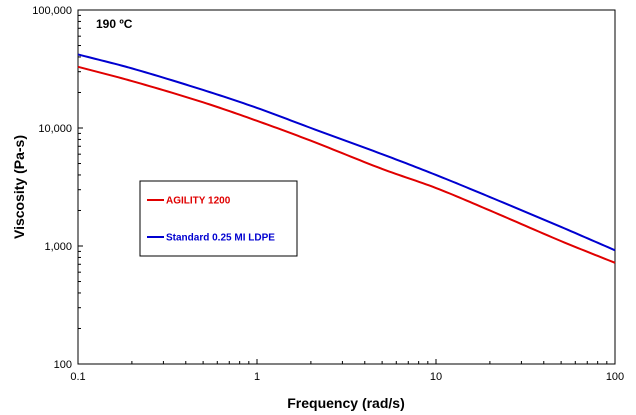  I want to click on y-tick-label: 100,000, so click(52, 11).